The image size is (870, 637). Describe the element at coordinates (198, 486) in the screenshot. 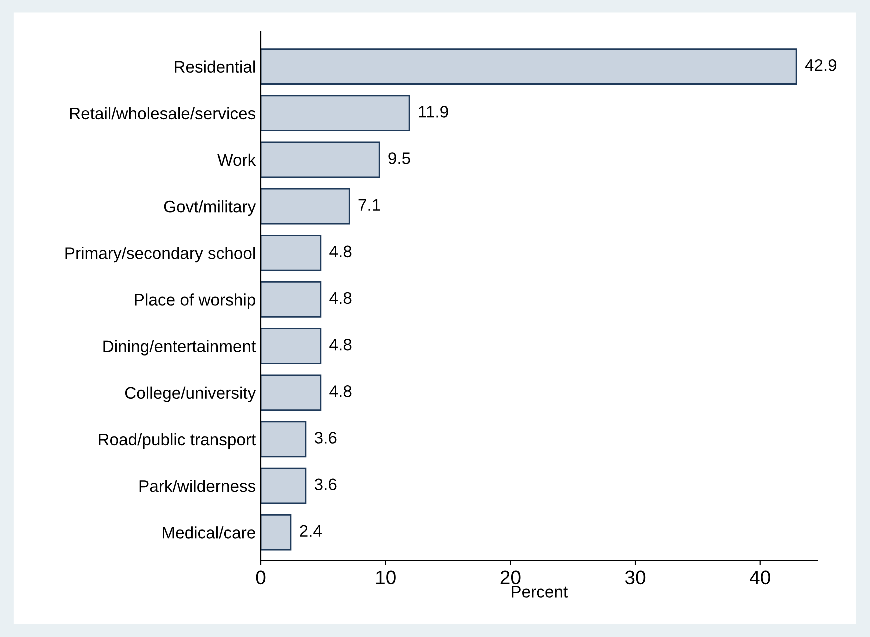

I see `y-tick-label: Park/wilderness` at that location.